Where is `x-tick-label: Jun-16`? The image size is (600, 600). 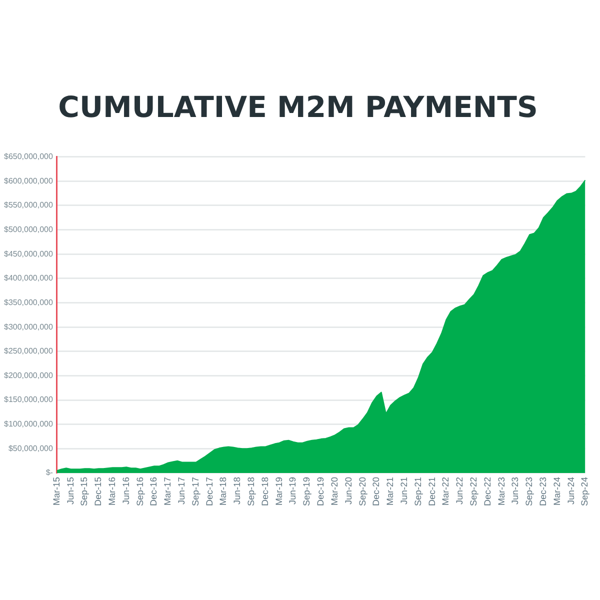
x-tick-label: Jun-16 is located at coordinates (125, 490).